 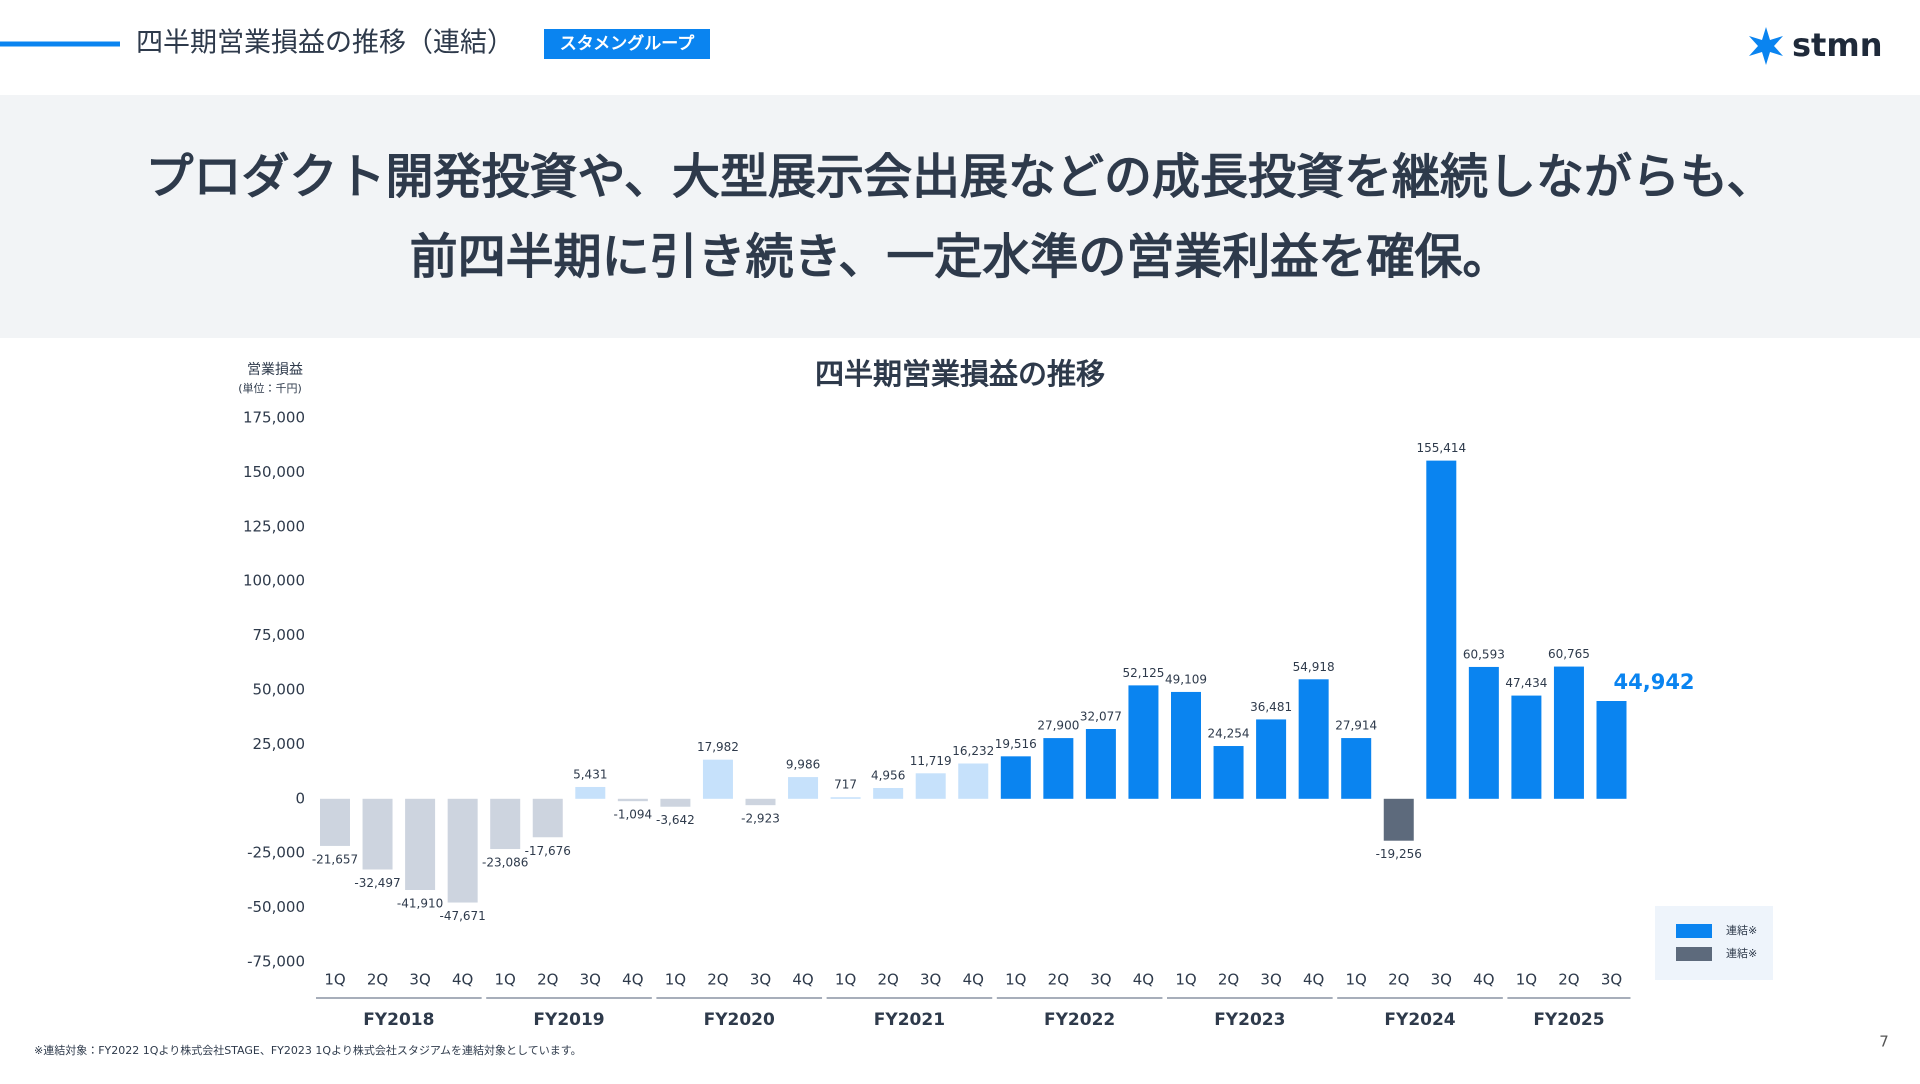 I want to click on value-label: -1,094, so click(x=633, y=815).